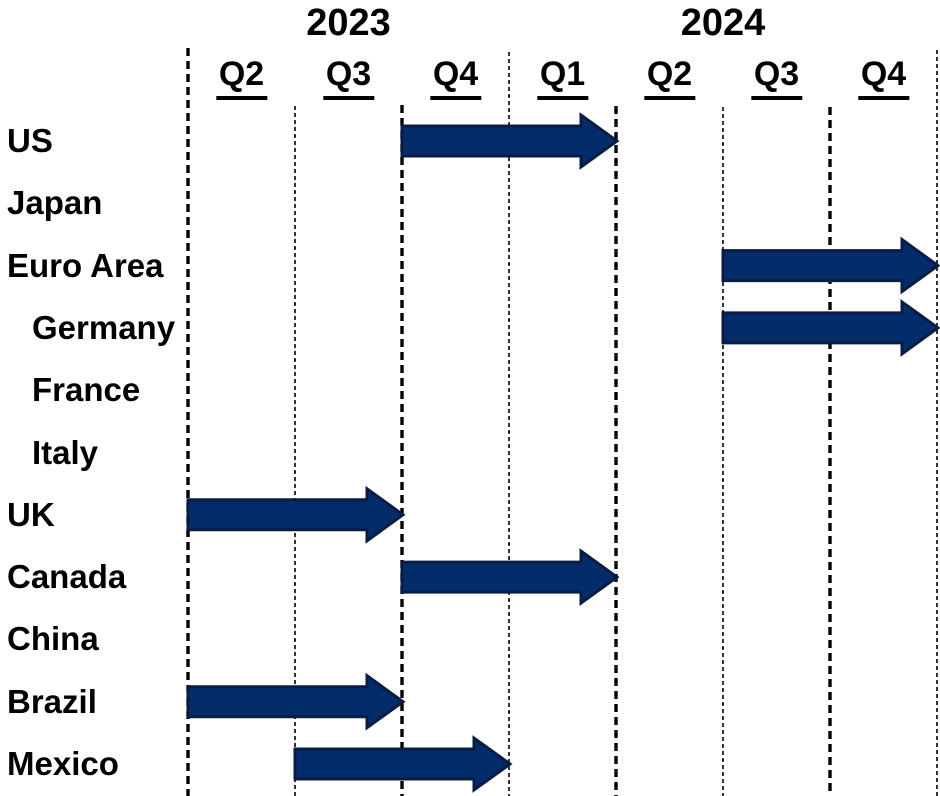  I want to click on row-label-italy: Italy, so click(65, 452).